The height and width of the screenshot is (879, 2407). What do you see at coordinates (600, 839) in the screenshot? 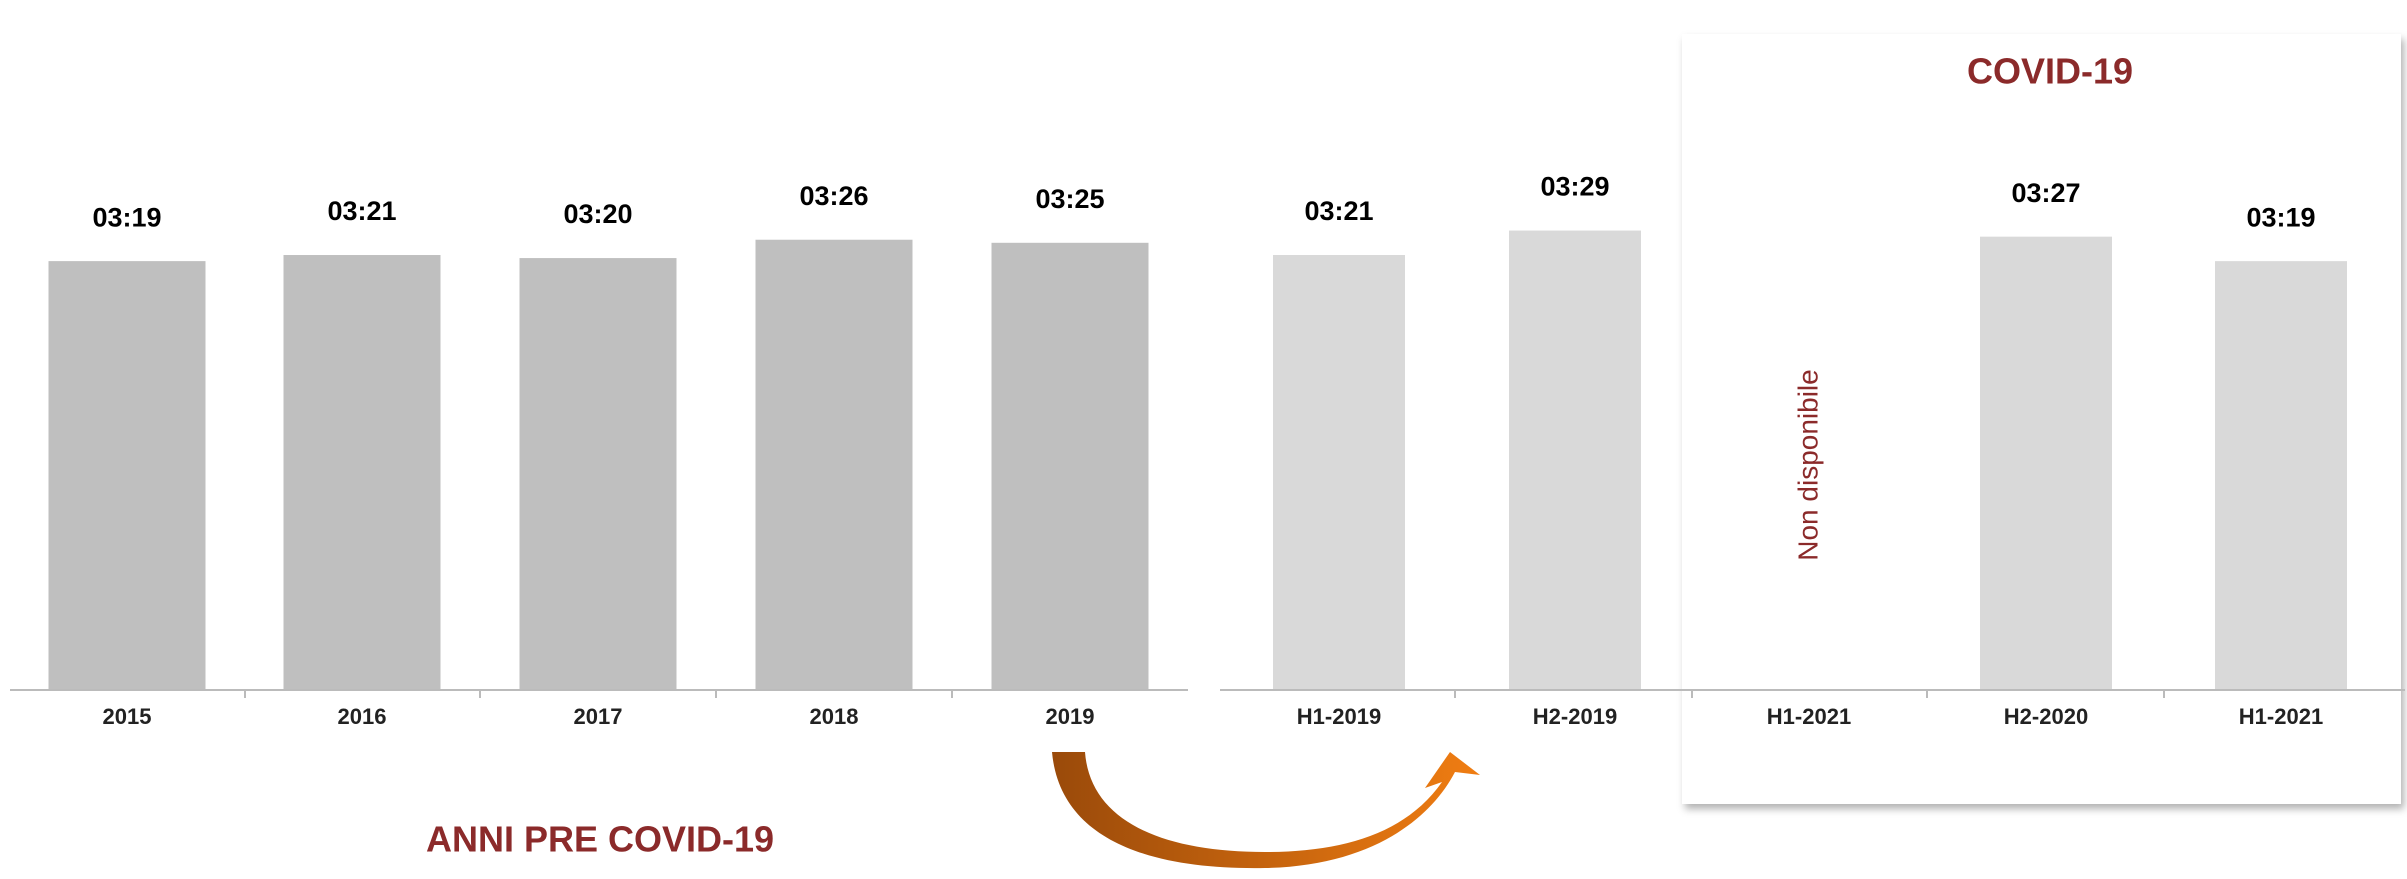
I see `annotation: ANNI PRE COVID-19` at bounding box center [600, 839].